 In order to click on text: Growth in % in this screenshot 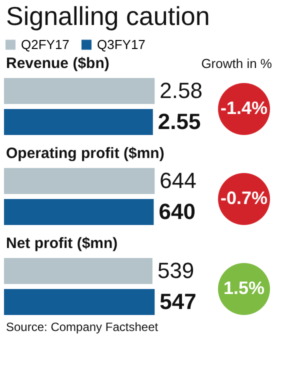, I will do `click(236, 63)`.